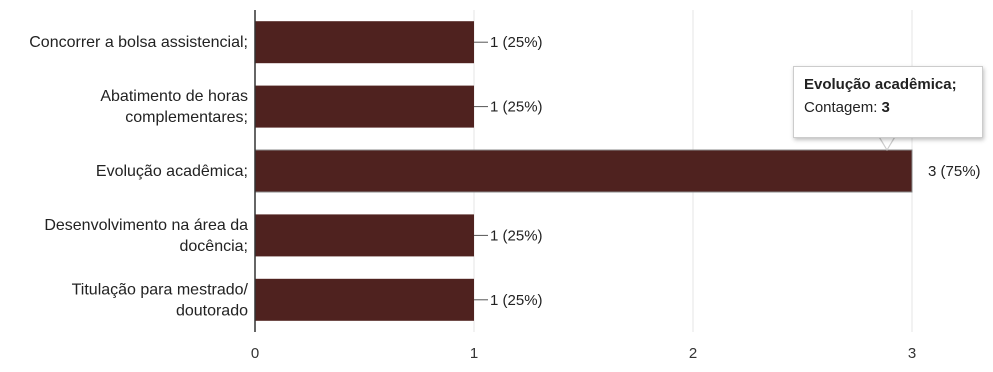 This screenshot has width=993, height=372. What do you see at coordinates (160, 289) in the screenshot?
I see `category-label-4-0: Titulação para mestrado/` at bounding box center [160, 289].